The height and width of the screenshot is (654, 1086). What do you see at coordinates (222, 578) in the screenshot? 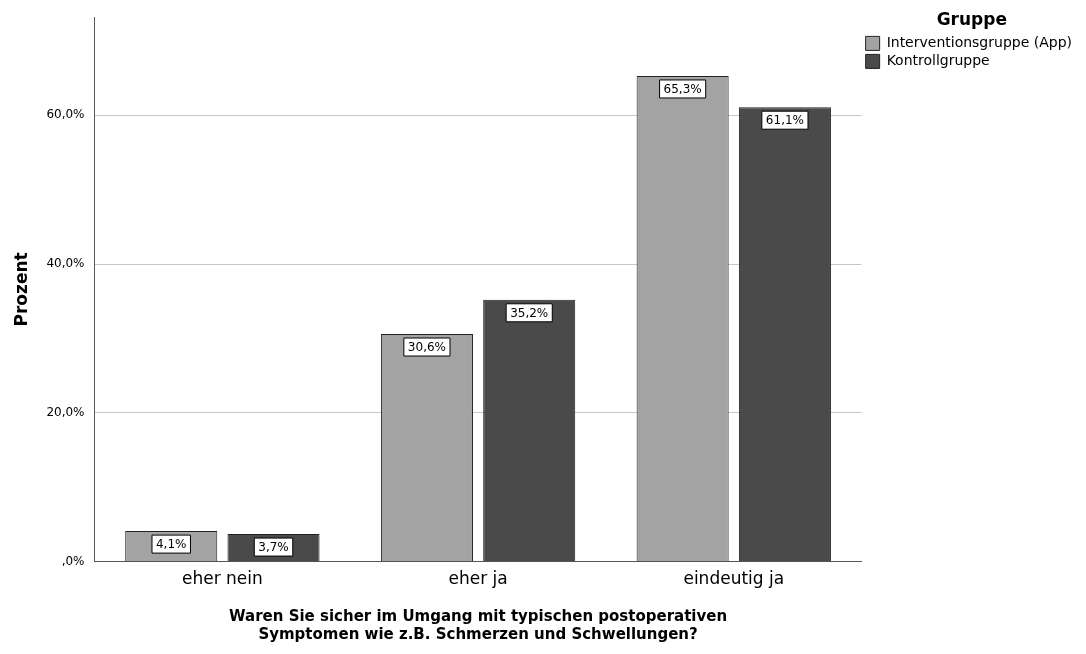
I see `x-tick-label: eher nein` at bounding box center [222, 578].